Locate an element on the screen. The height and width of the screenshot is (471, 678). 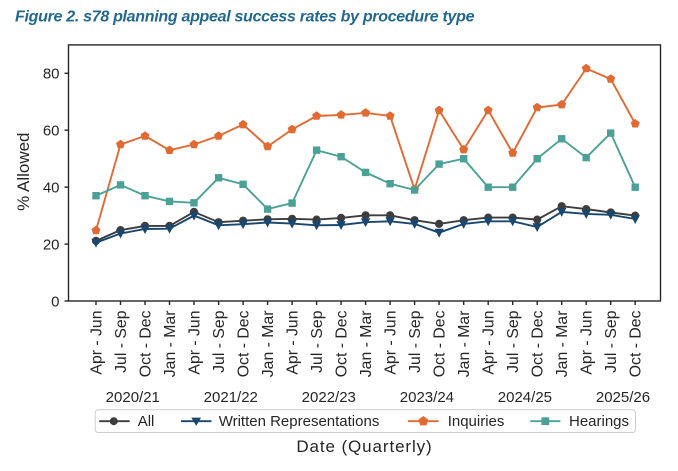
svg-text: All is located at coordinates (146, 421).